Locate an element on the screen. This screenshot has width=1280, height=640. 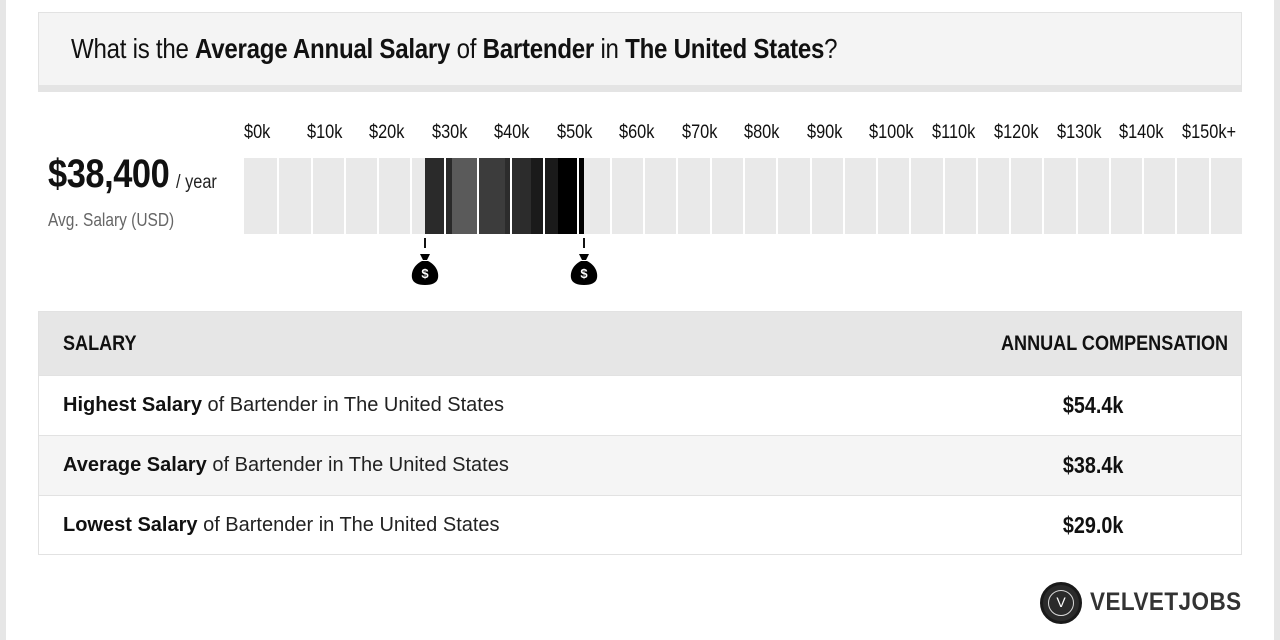
row-label-bold: Highest Salary is located at coordinates (132, 405).